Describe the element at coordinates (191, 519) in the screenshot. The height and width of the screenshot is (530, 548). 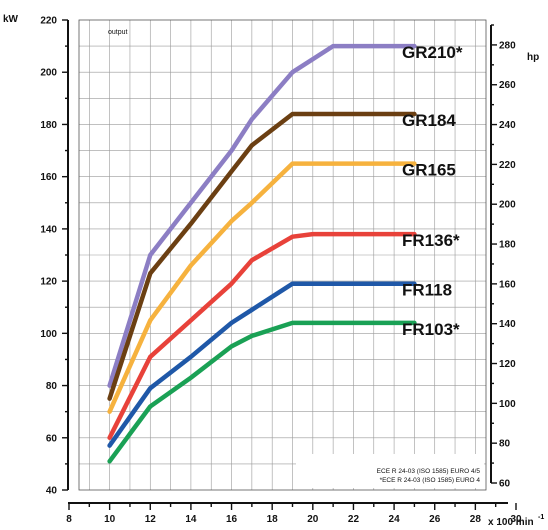
I see `bottom-tick-label: 14` at that location.